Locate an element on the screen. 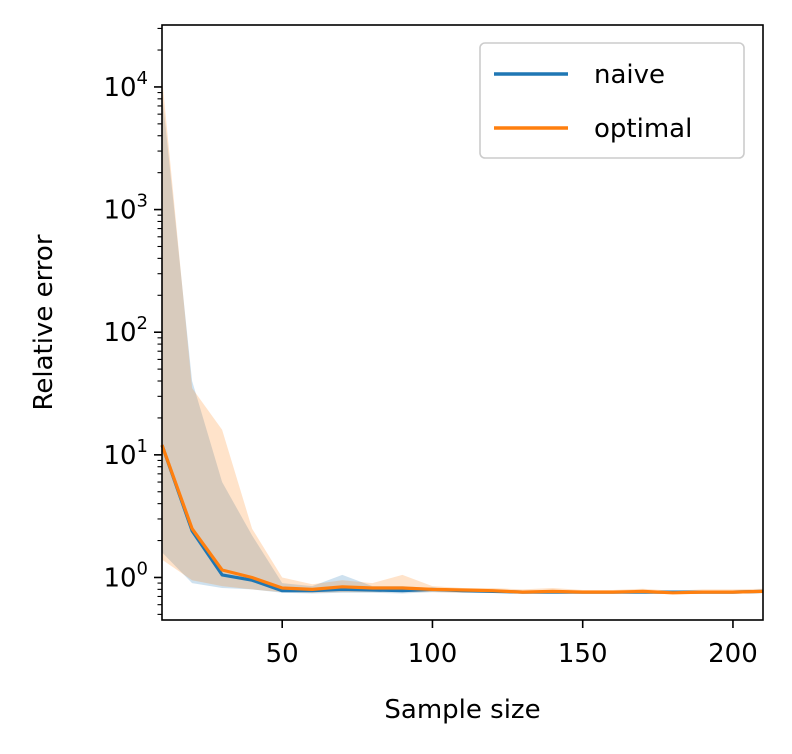 The width and height of the screenshot is (792, 754). y-axis-label: Relative error is located at coordinates (44, 322).